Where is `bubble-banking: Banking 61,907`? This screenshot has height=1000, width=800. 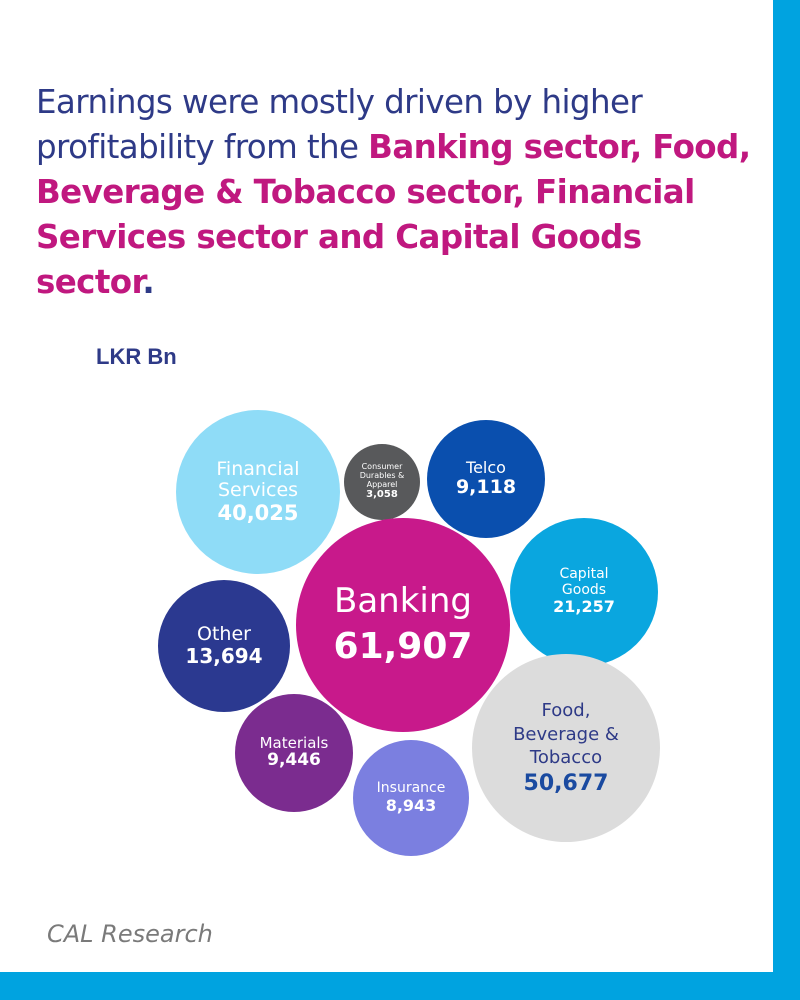 bubble-banking: Banking 61,907 is located at coordinates (403, 625).